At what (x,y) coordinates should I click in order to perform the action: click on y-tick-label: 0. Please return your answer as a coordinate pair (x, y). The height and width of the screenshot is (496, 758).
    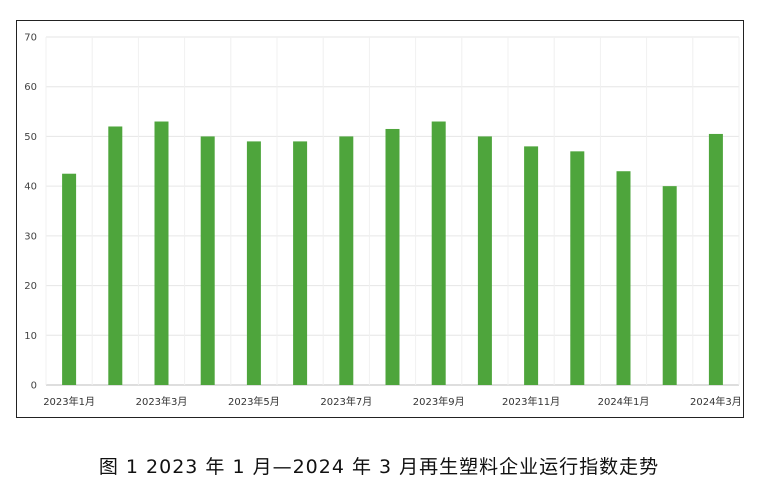
    Looking at the image, I should click on (34, 386).